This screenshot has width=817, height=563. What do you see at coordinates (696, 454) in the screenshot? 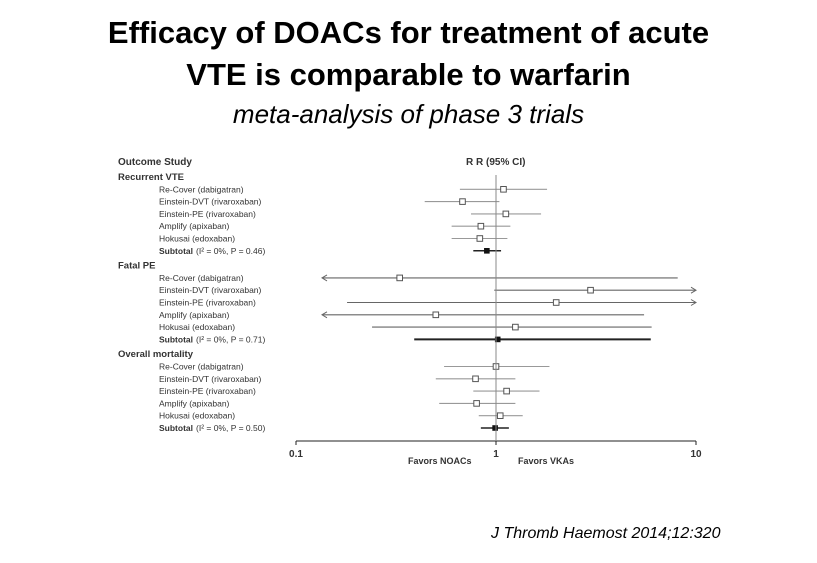
I see `x-tick-label: 10` at bounding box center [696, 454].